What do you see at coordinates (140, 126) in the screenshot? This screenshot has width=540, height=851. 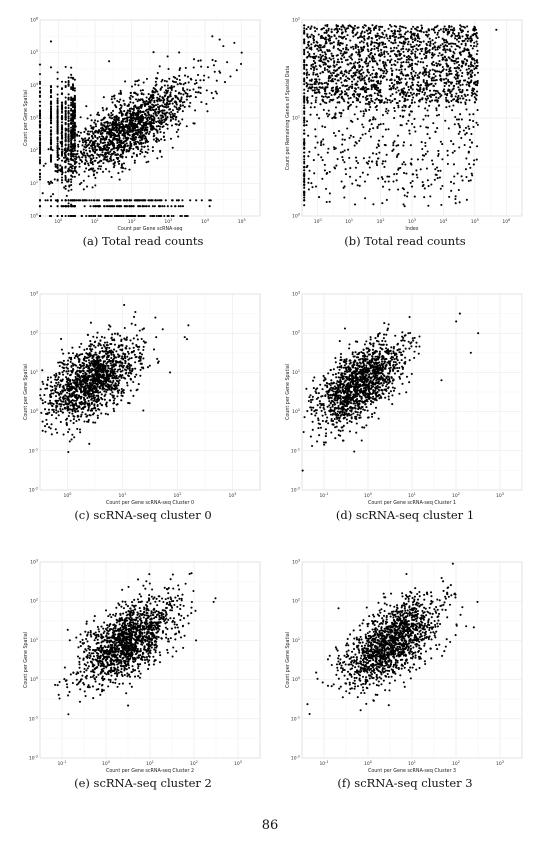 I see `data-points` at bounding box center [140, 126].